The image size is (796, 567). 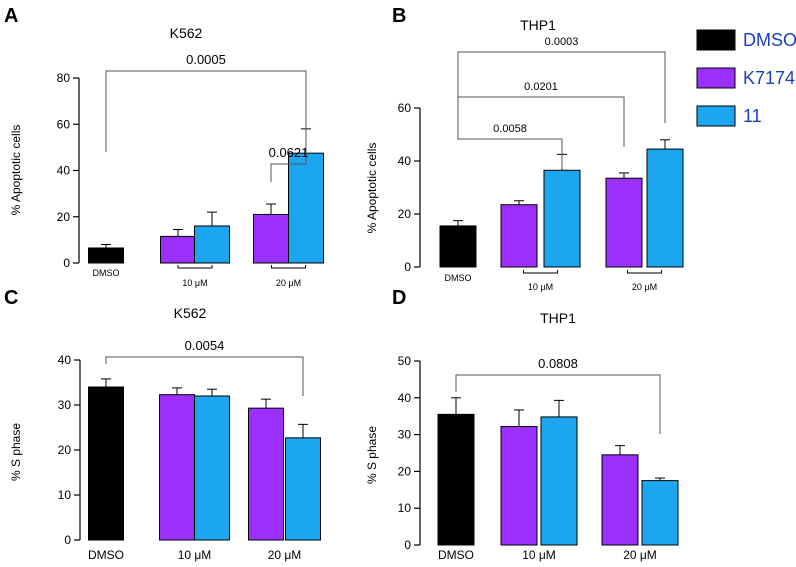 I want to click on p-value-label: 0.0003, so click(x=562, y=42).